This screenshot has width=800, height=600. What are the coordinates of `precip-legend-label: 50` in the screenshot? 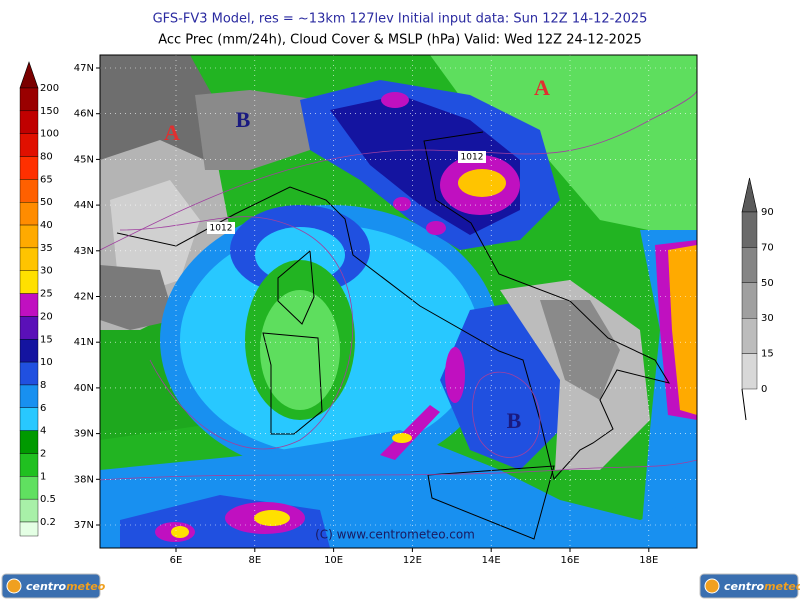 It's located at (46, 202).